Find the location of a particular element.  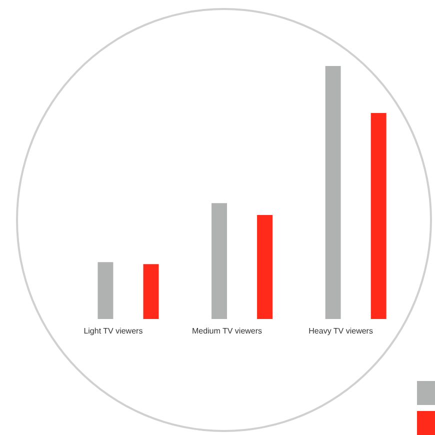

x-tick-label: Heavy TV viewers is located at coordinates (340, 331).